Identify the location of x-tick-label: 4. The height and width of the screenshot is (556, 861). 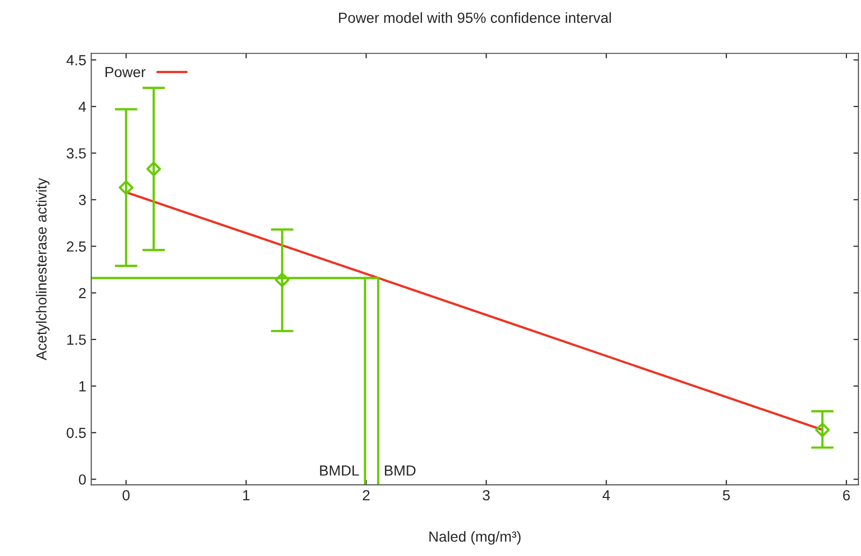
(606, 495).